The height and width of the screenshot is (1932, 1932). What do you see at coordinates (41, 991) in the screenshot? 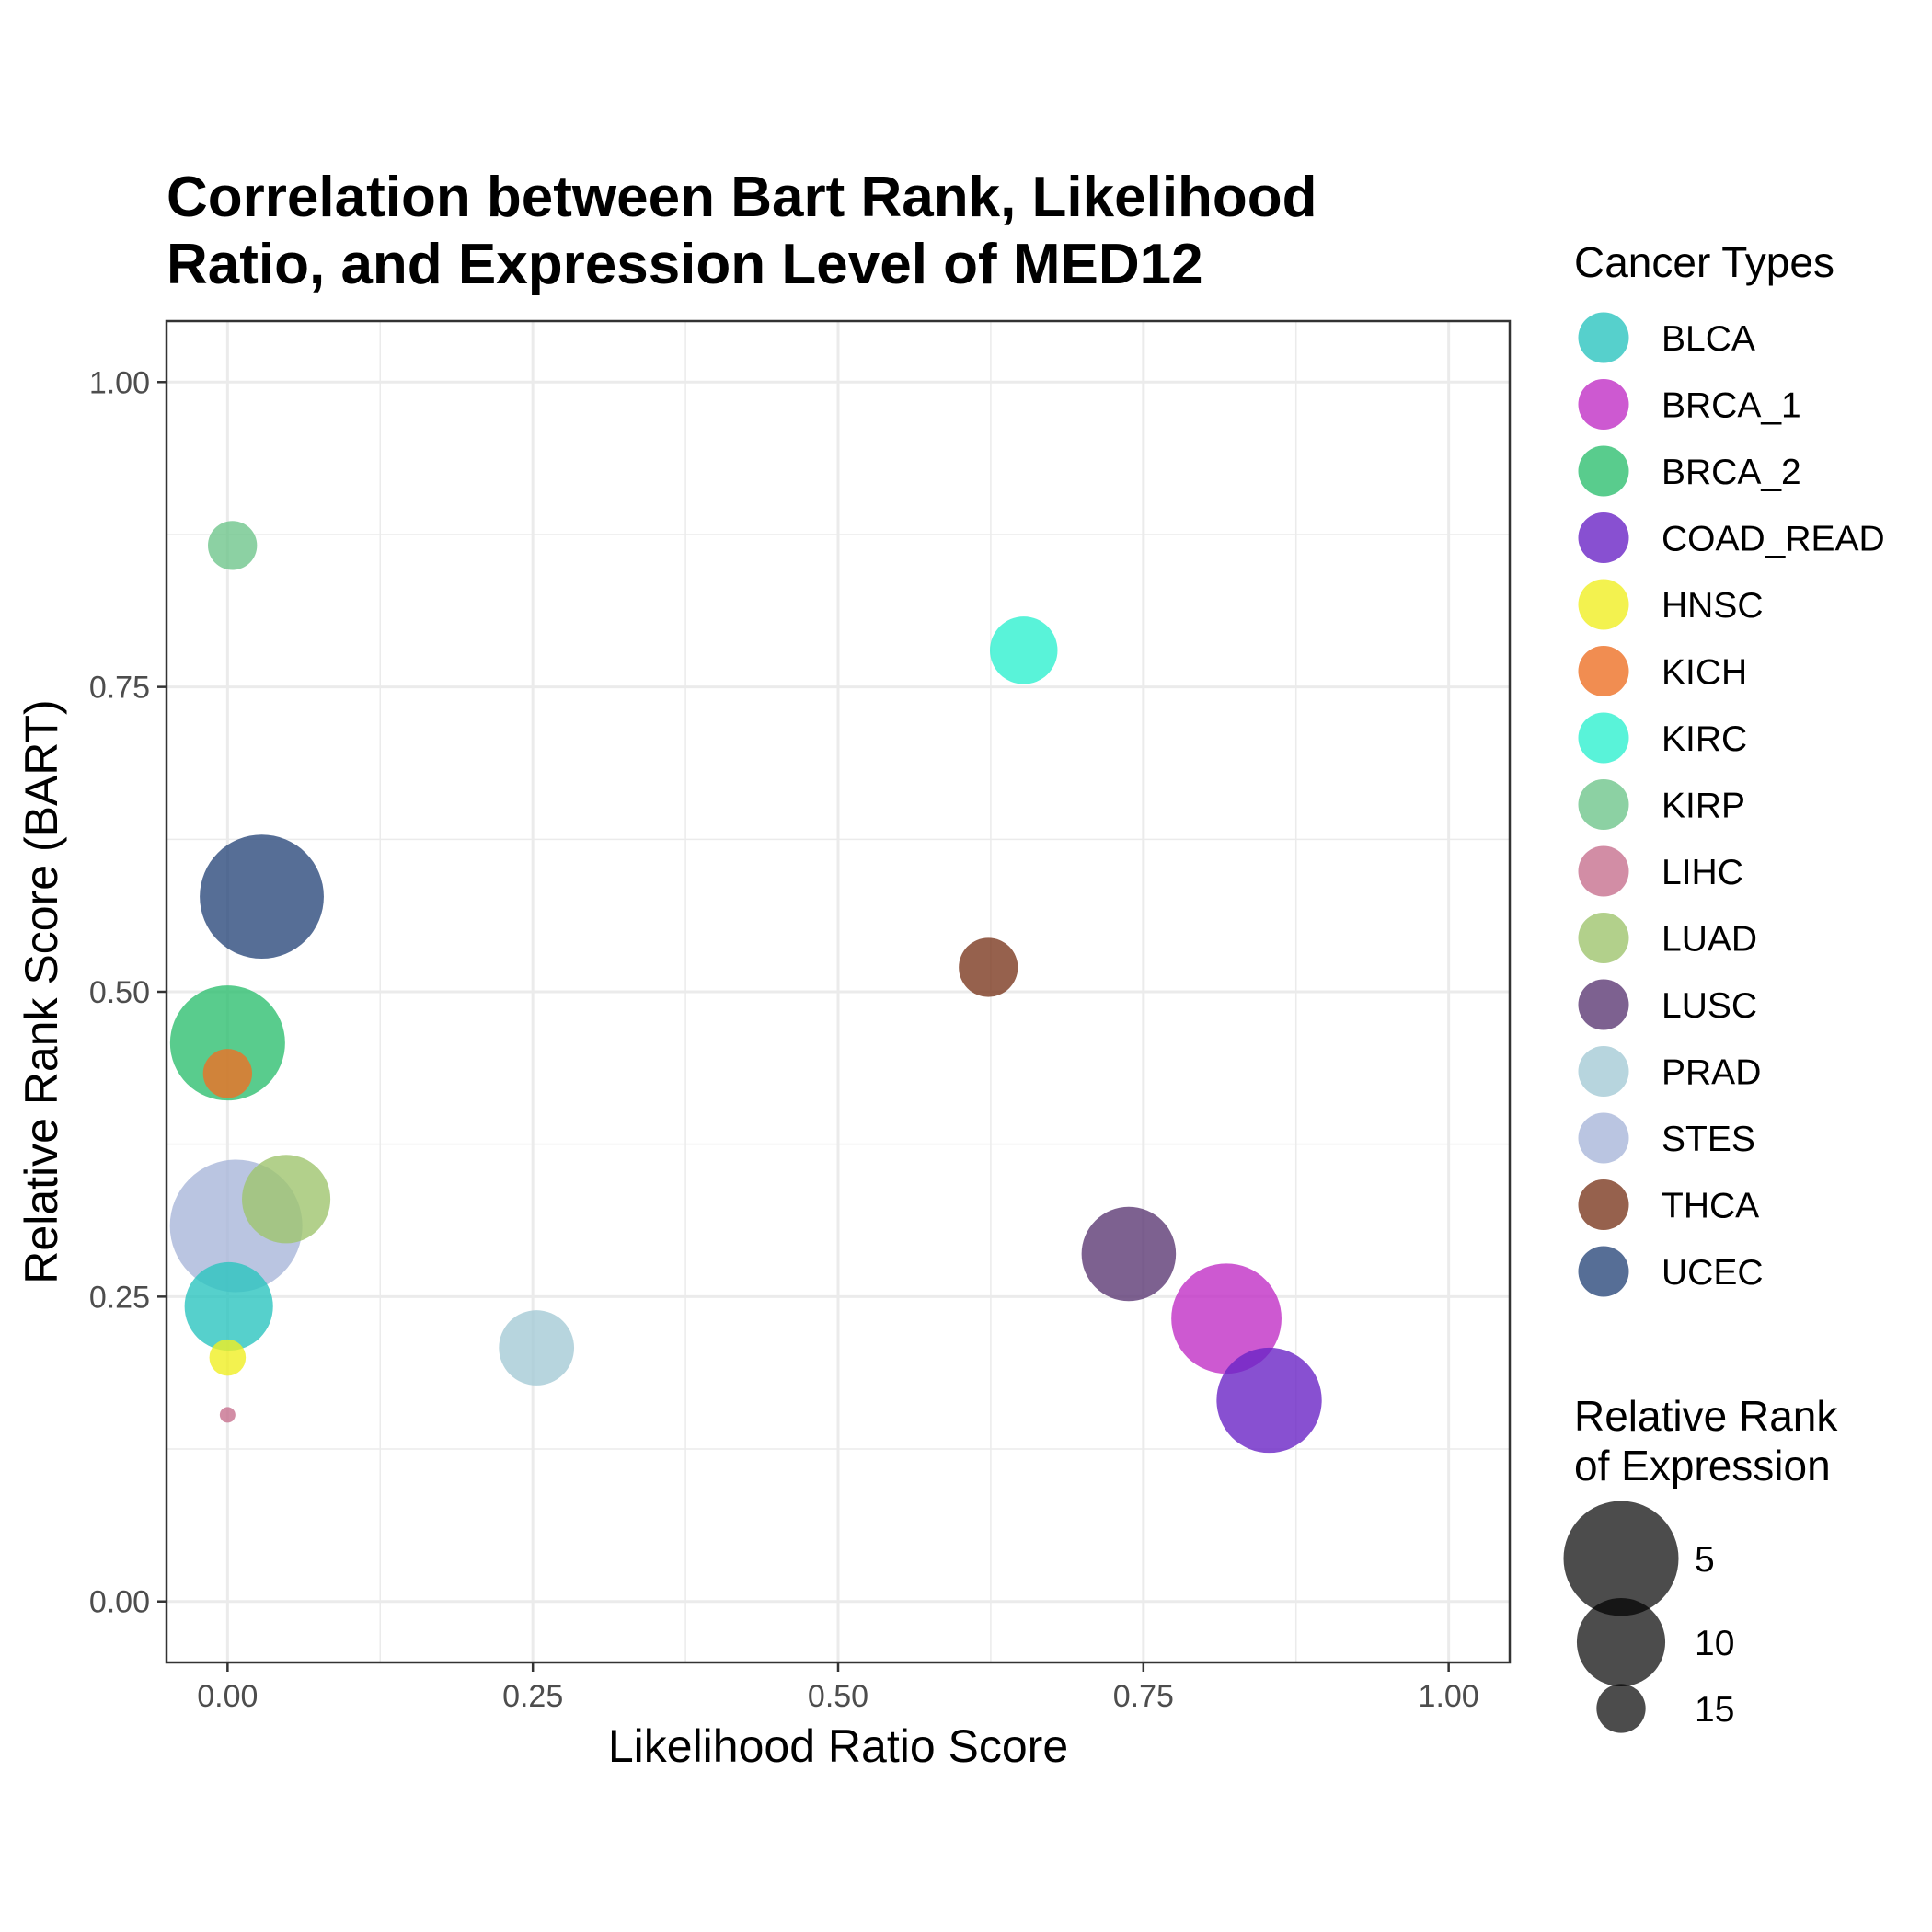
I see `y-axis-title: Relative Rank Score (BART)` at bounding box center [41, 991].